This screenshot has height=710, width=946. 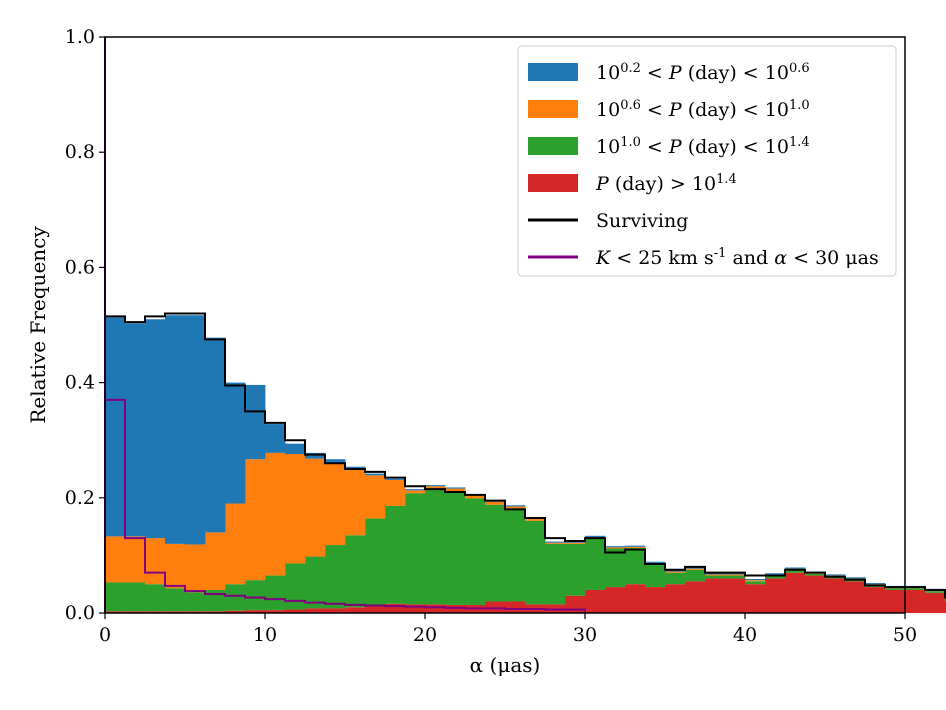 What do you see at coordinates (80, 152) in the screenshot?
I see `y-tick-label: 0.8` at bounding box center [80, 152].